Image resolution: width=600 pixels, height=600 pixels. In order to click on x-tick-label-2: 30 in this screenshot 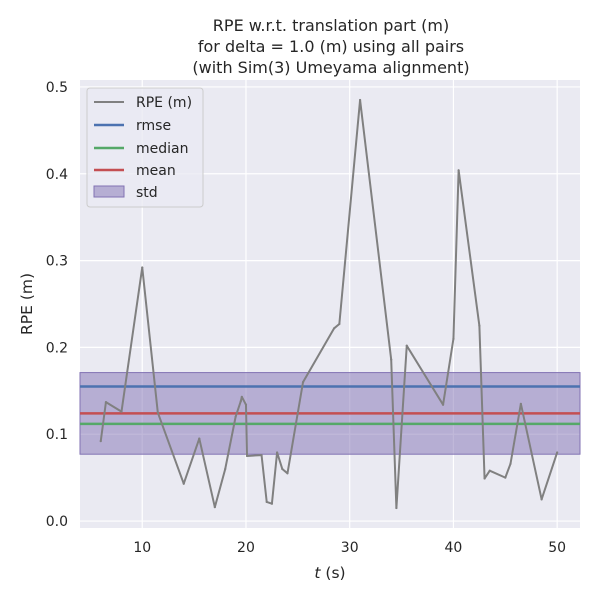, I will do `click(350, 548)`.